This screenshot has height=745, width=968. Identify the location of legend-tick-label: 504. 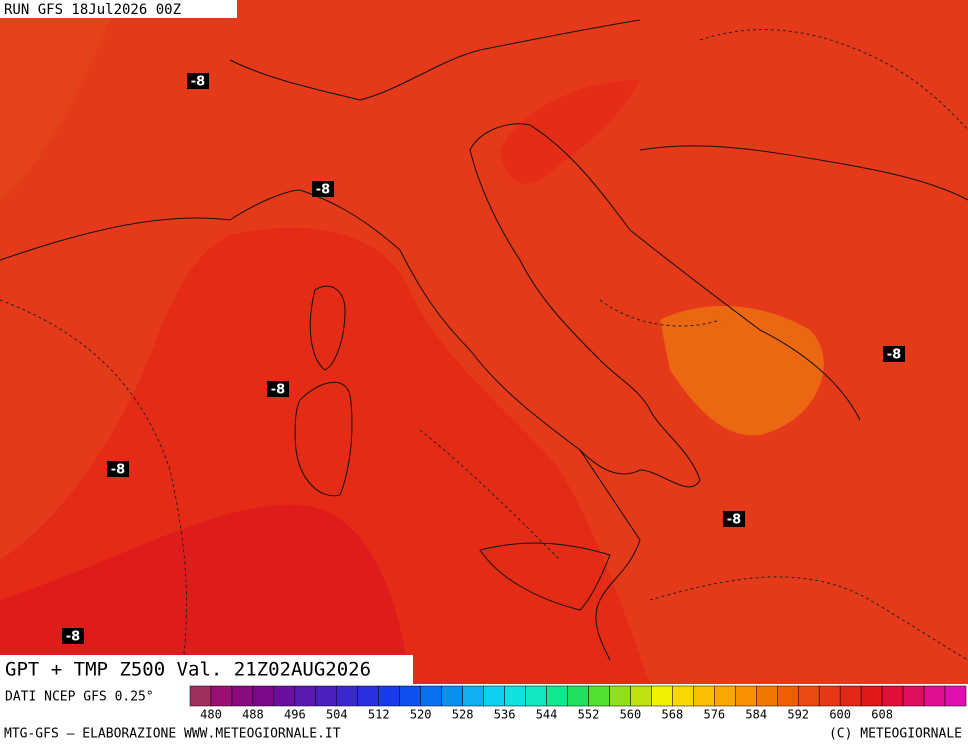
(337, 715).